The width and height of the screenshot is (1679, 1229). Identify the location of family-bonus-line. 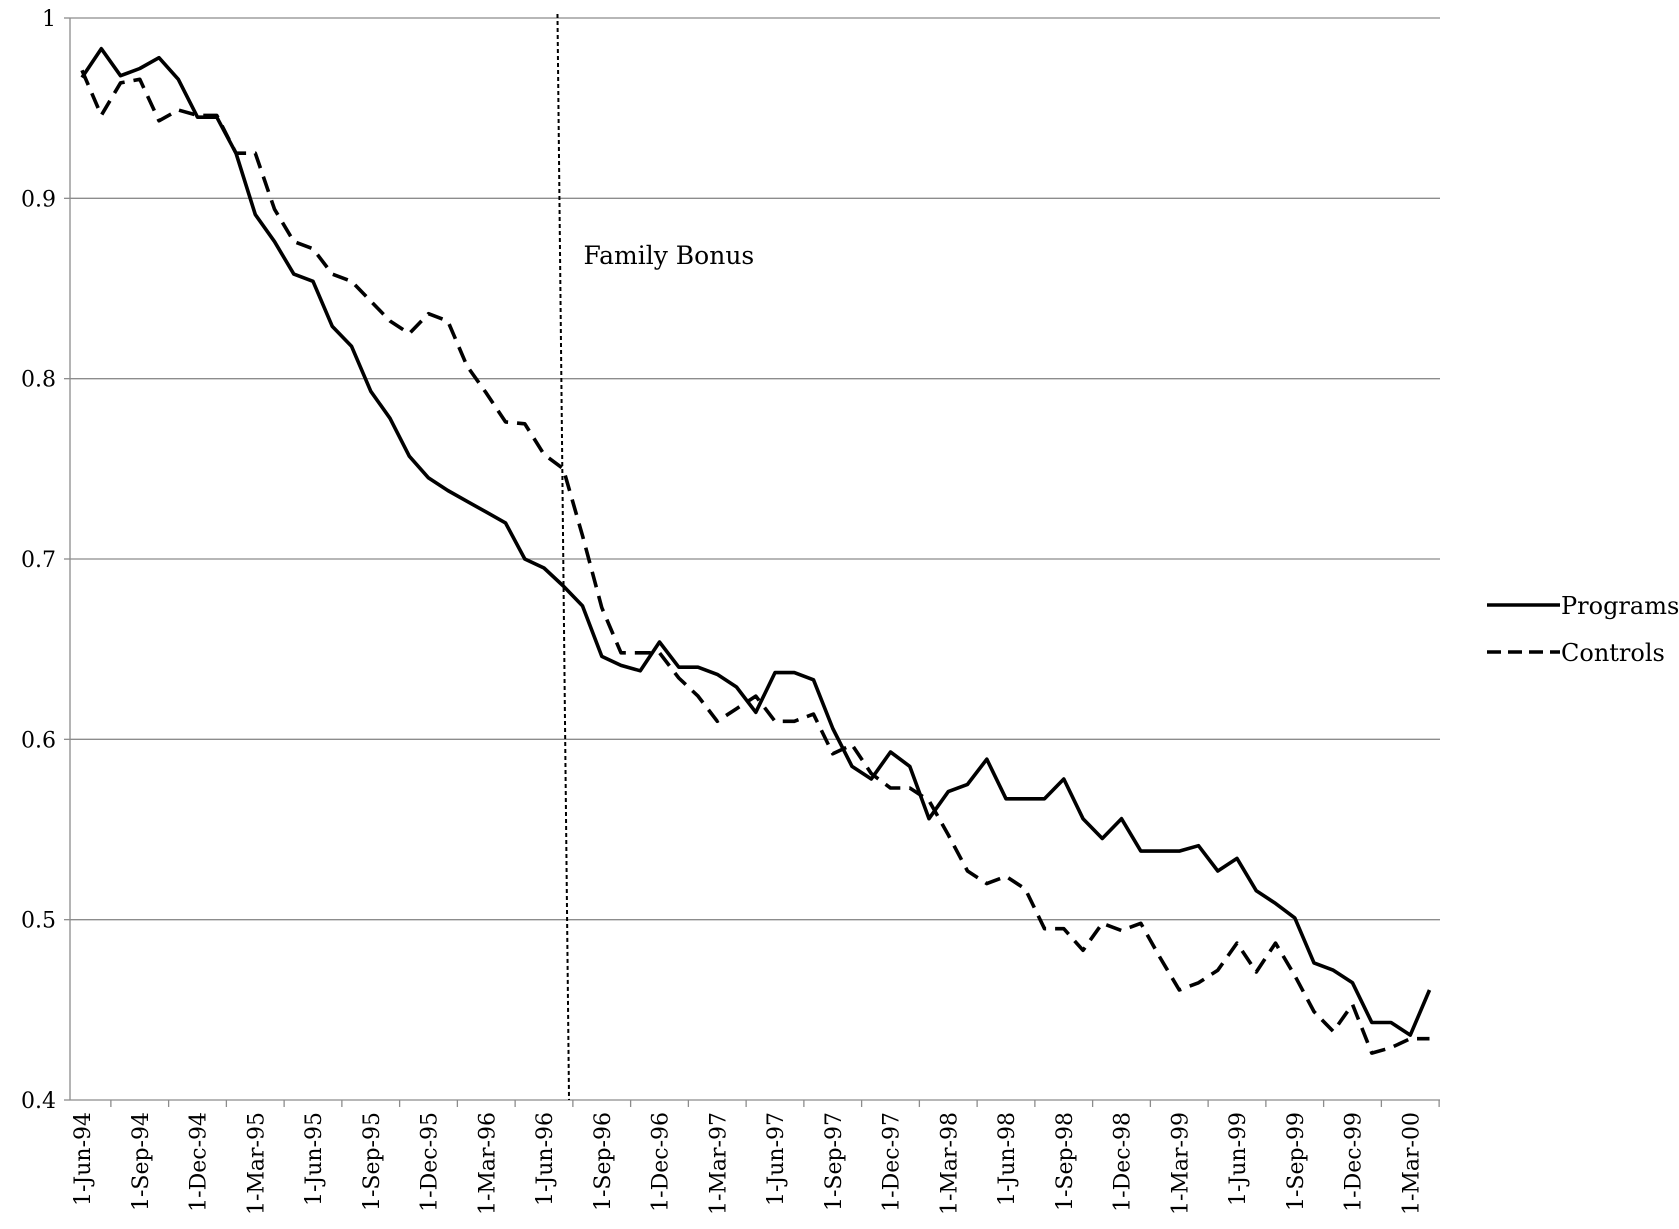
(563, 557).